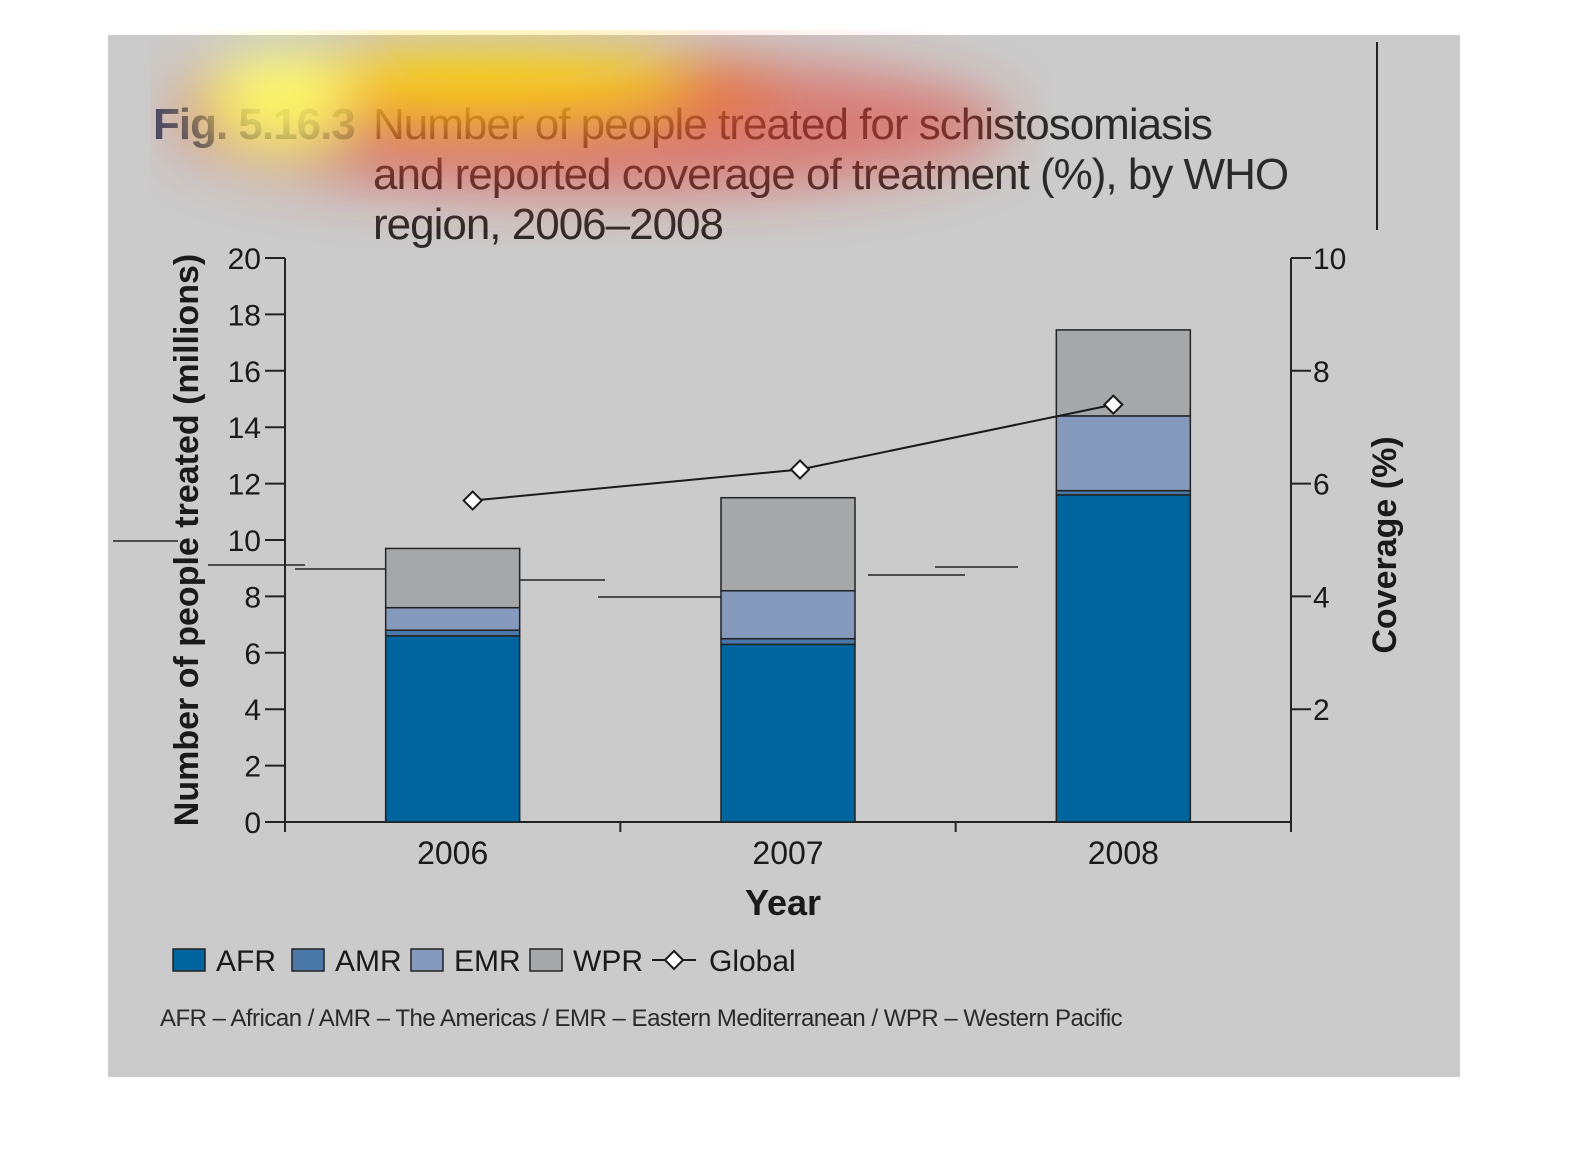  Describe the element at coordinates (1321, 485) in the screenshot. I see `y2-tick-label: 6` at that location.